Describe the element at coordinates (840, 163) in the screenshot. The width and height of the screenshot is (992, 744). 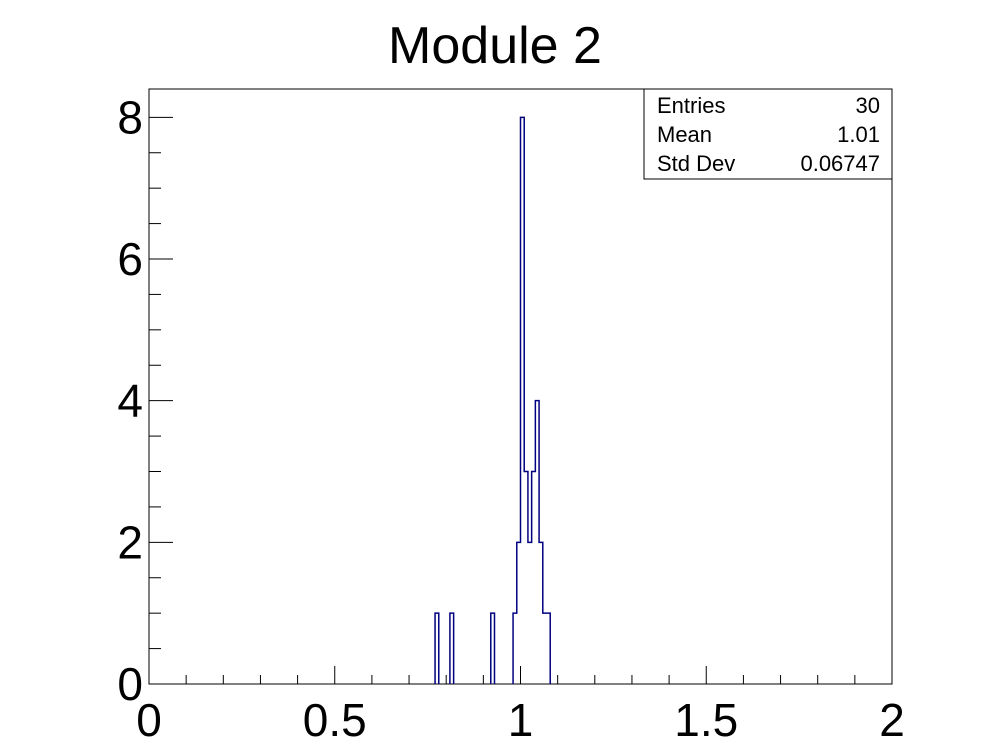
I see `stats-value: 0.06747` at that location.